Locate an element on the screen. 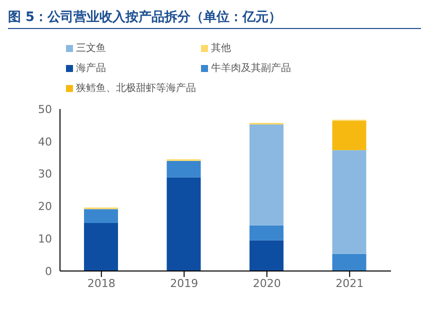 Image resolution: width=429 pixels, height=324 pixels. y-tick-label: 50 is located at coordinates (45, 109).